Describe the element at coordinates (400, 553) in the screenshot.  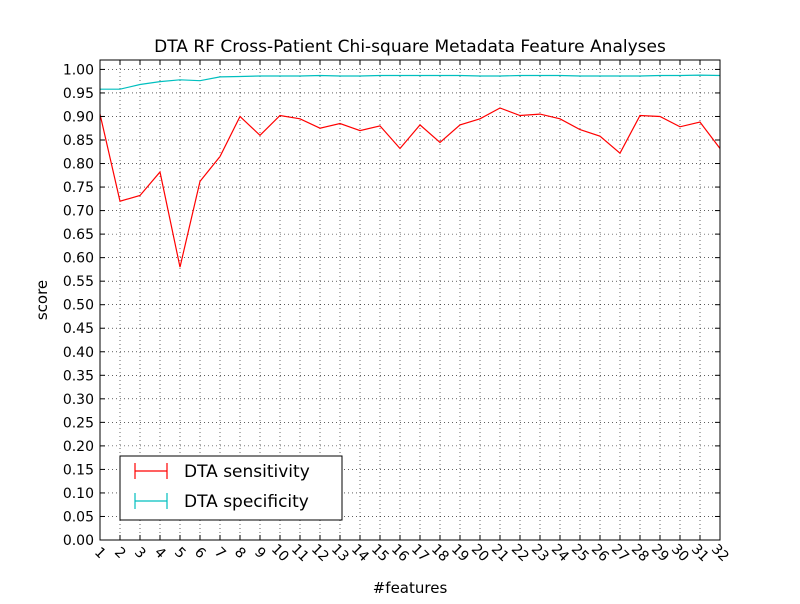
I see `x-tick-label: 16` at that location.